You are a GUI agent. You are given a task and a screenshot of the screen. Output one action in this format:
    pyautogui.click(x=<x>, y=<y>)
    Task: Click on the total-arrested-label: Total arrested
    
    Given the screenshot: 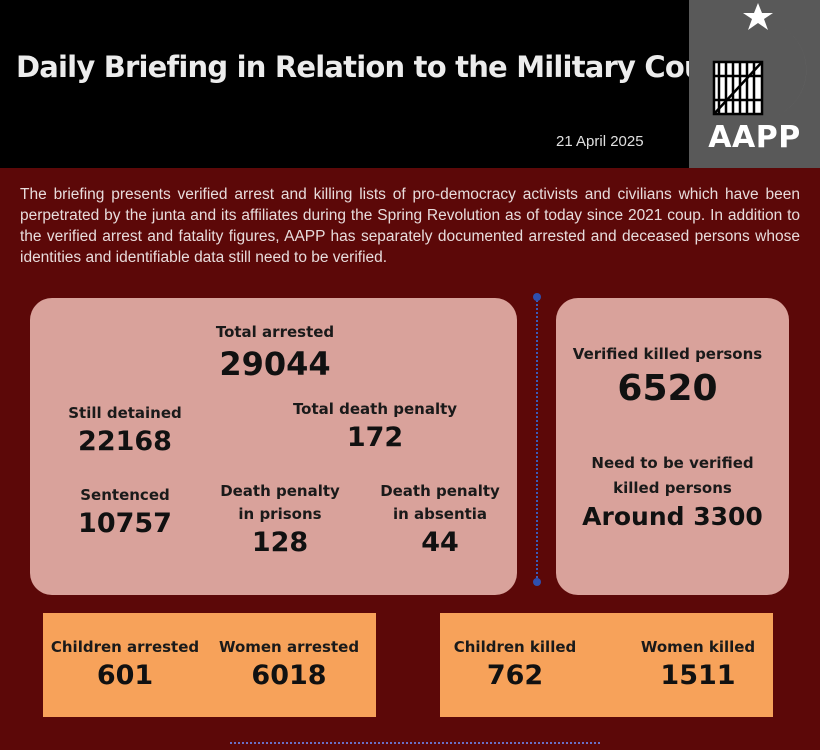 What is the action you would take?
    pyautogui.click(x=275, y=332)
    